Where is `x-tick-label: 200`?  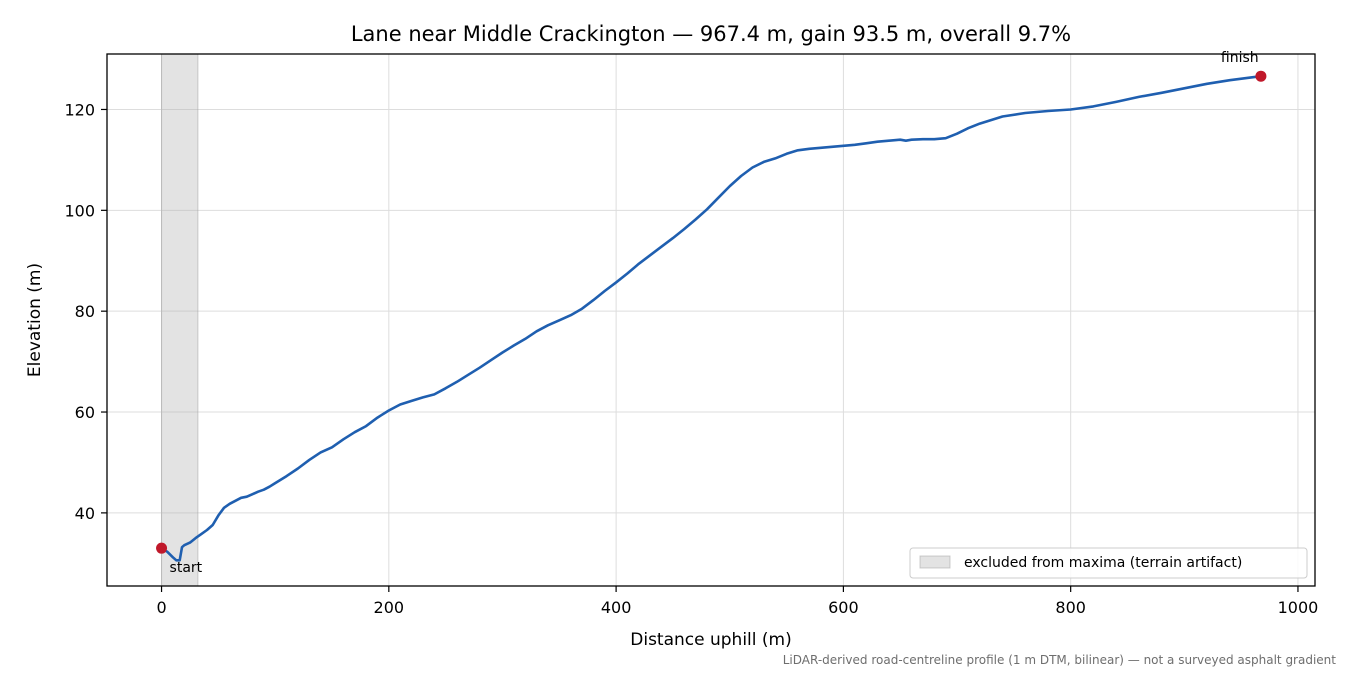
x-tick-label: 200 is located at coordinates (389, 607).